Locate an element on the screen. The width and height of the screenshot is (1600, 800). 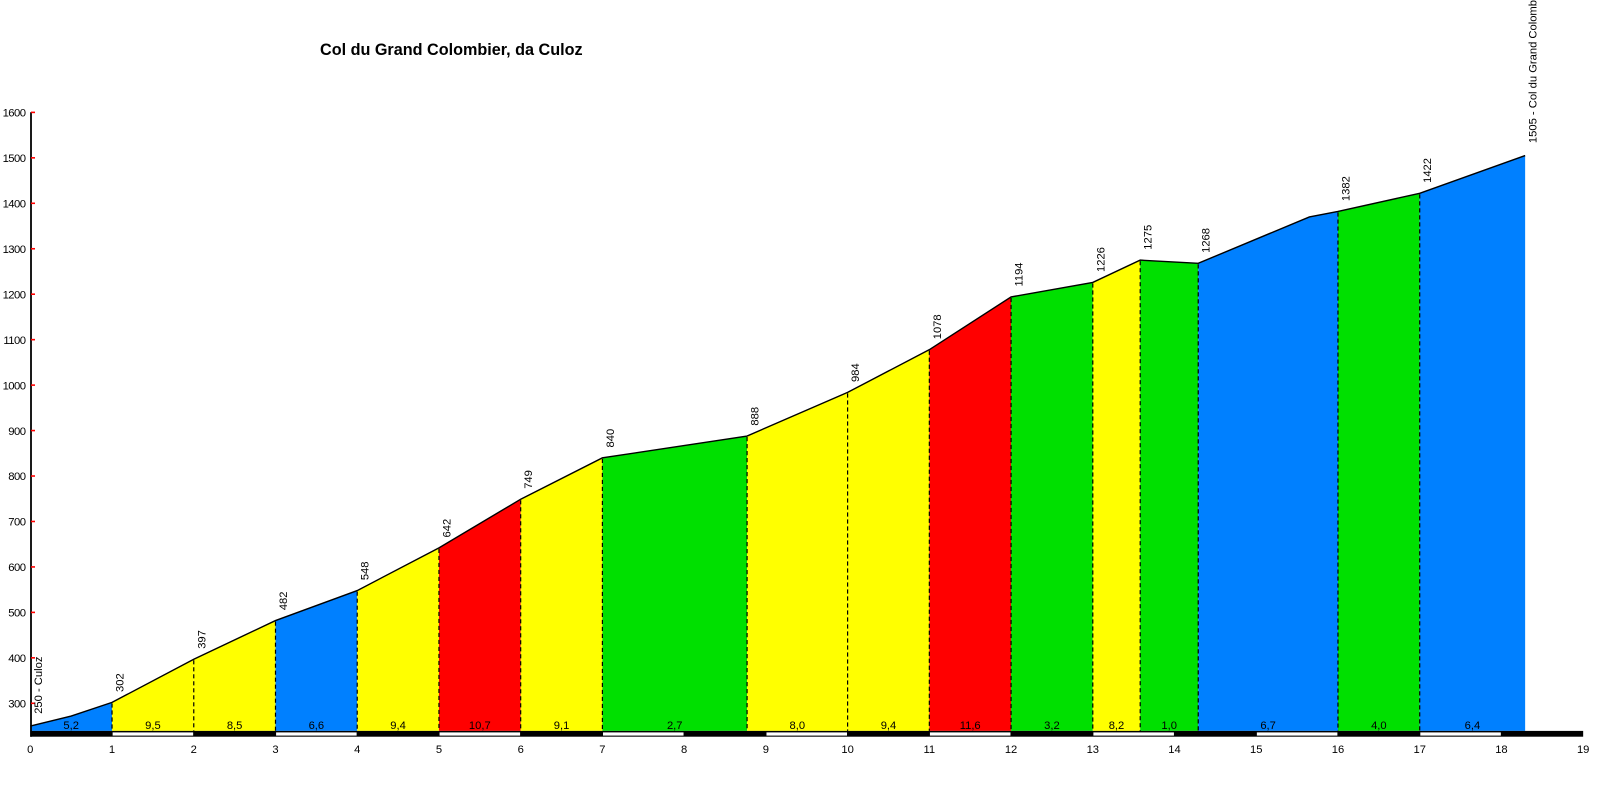
svg-text: 11,6 is located at coordinates (970, 726).